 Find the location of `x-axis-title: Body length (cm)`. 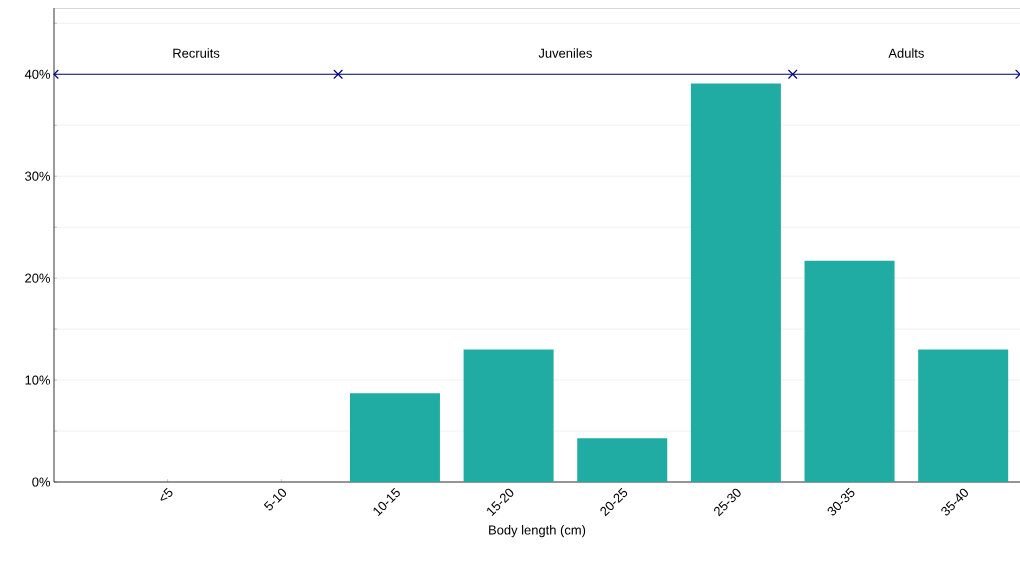

x-axis-title: Body length (cm) is located at coordinates (537, 531).